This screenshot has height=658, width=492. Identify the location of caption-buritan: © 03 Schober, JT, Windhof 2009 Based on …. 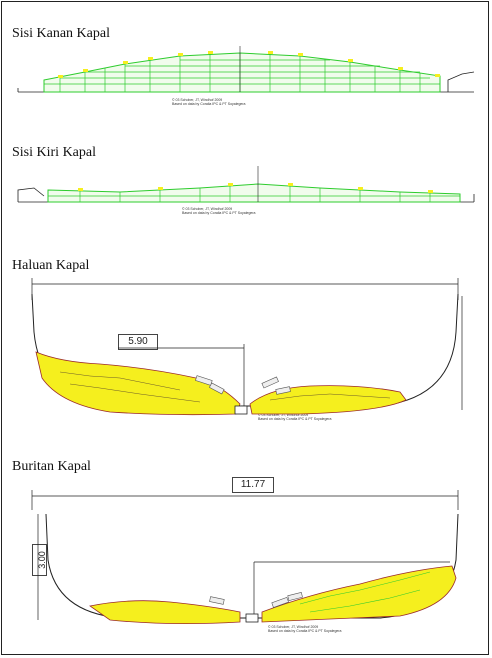
(304, 629).